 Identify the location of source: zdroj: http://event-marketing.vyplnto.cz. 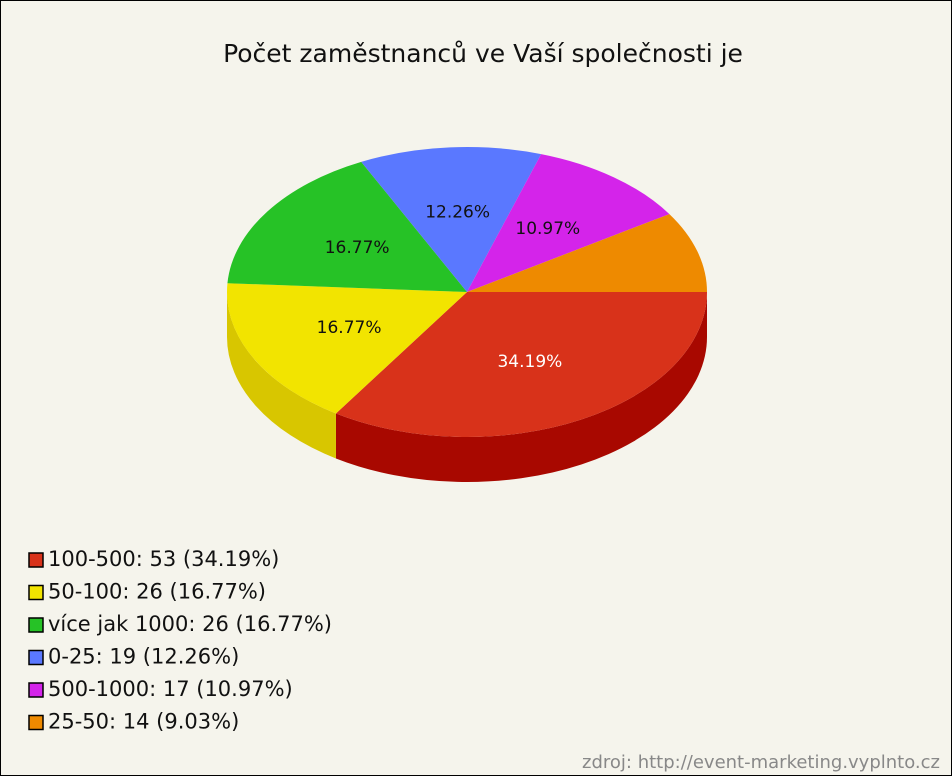
(761, 762).